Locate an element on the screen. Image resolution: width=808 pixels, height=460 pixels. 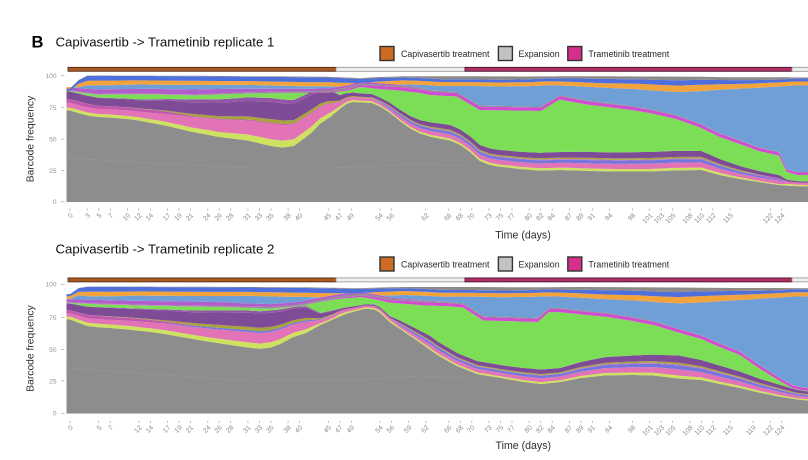
svg-text:Capivasertib -> Trametinib rep: Capivasertib -> Trametinib replicate 1 is located at coordinates (165, 42).